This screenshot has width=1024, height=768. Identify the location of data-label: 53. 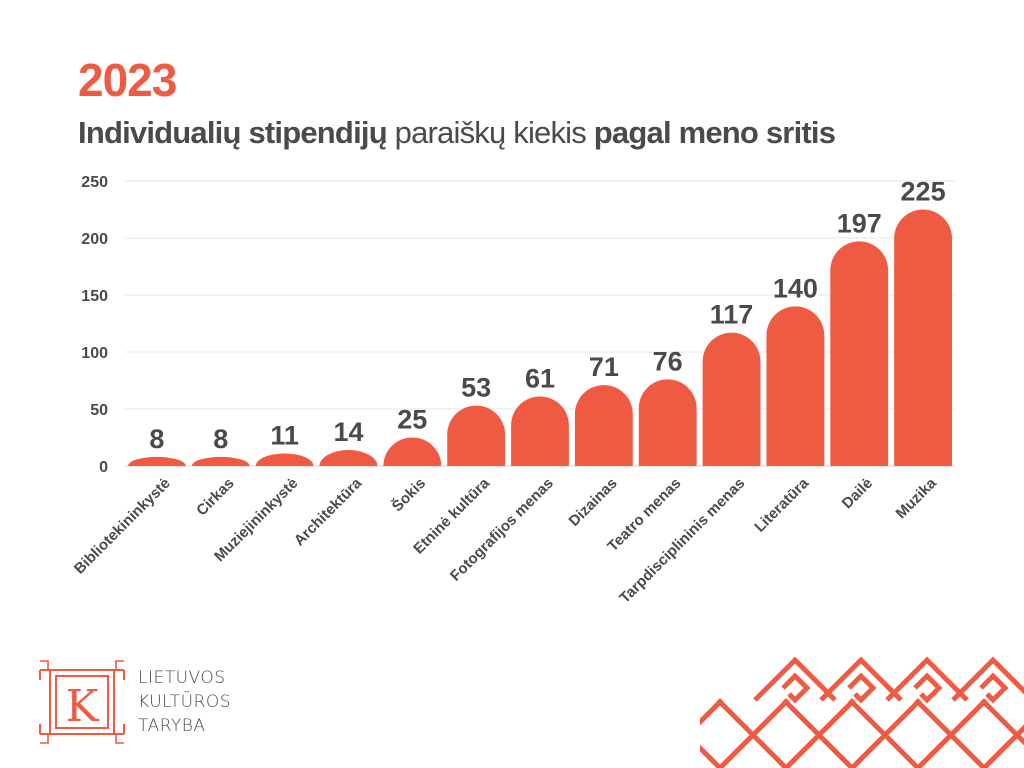
(476, 388).